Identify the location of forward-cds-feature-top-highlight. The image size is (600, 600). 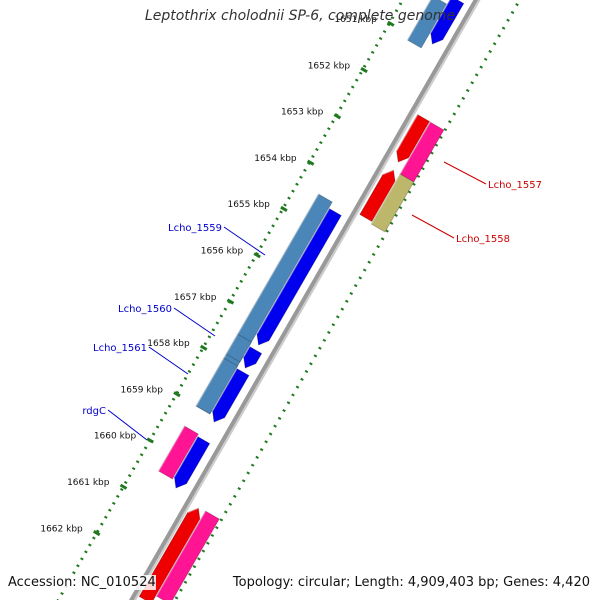
(419, 20).